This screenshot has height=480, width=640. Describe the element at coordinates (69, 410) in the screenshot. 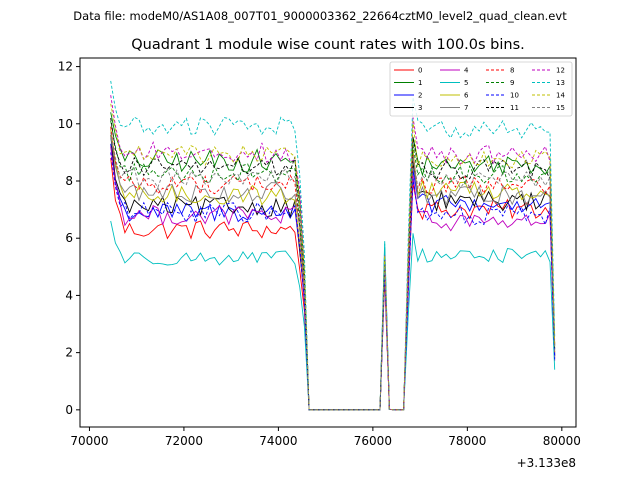

I see `y-tick-label: 0` at that location.